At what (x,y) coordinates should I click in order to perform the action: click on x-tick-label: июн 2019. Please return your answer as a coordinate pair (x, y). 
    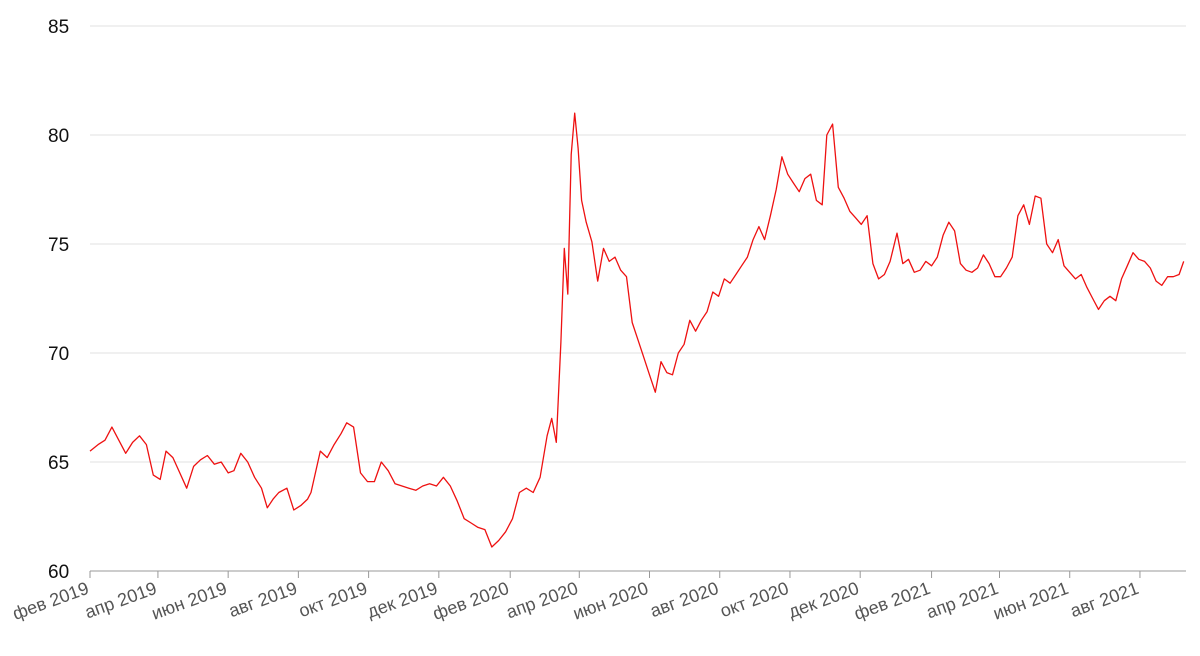
    Looking at the image, I should click on (189, 601).